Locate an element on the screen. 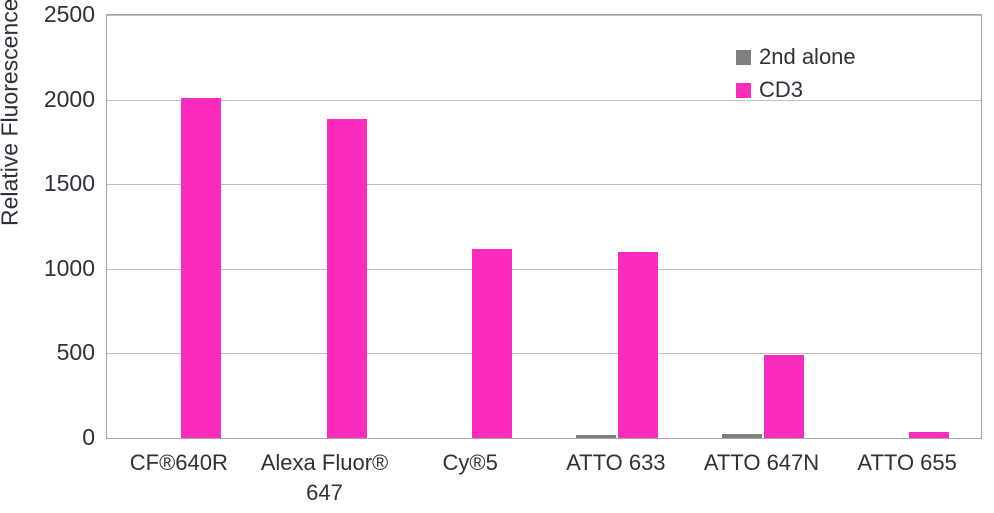 This screenshot has height=513, width=994. y-tick-label: 1500 is located at coordinates (69, 183).